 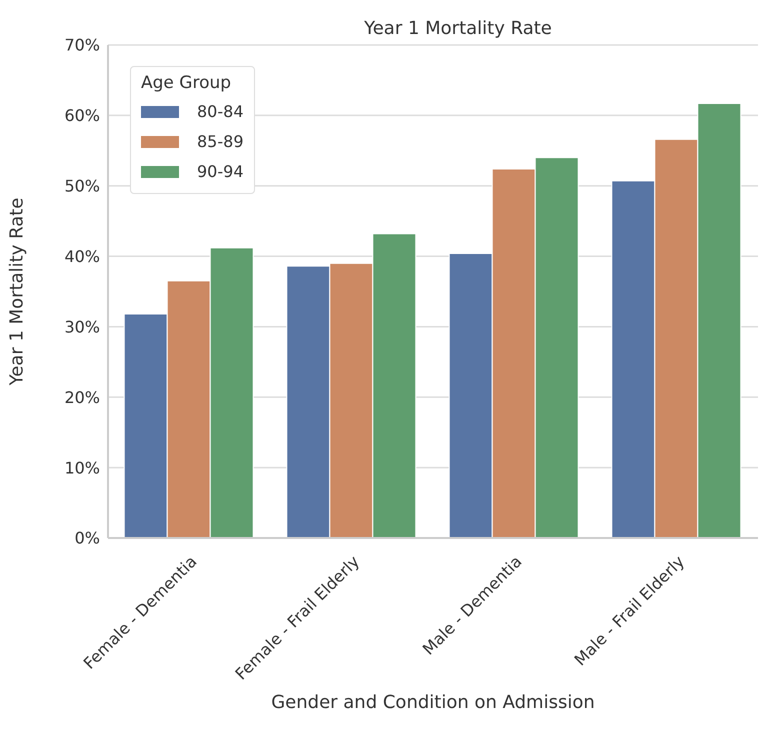 What do you see at coordinates (82, 256) in the screenshot?
I see `y-tick-label: 40%` at bounding box center [82, 256].